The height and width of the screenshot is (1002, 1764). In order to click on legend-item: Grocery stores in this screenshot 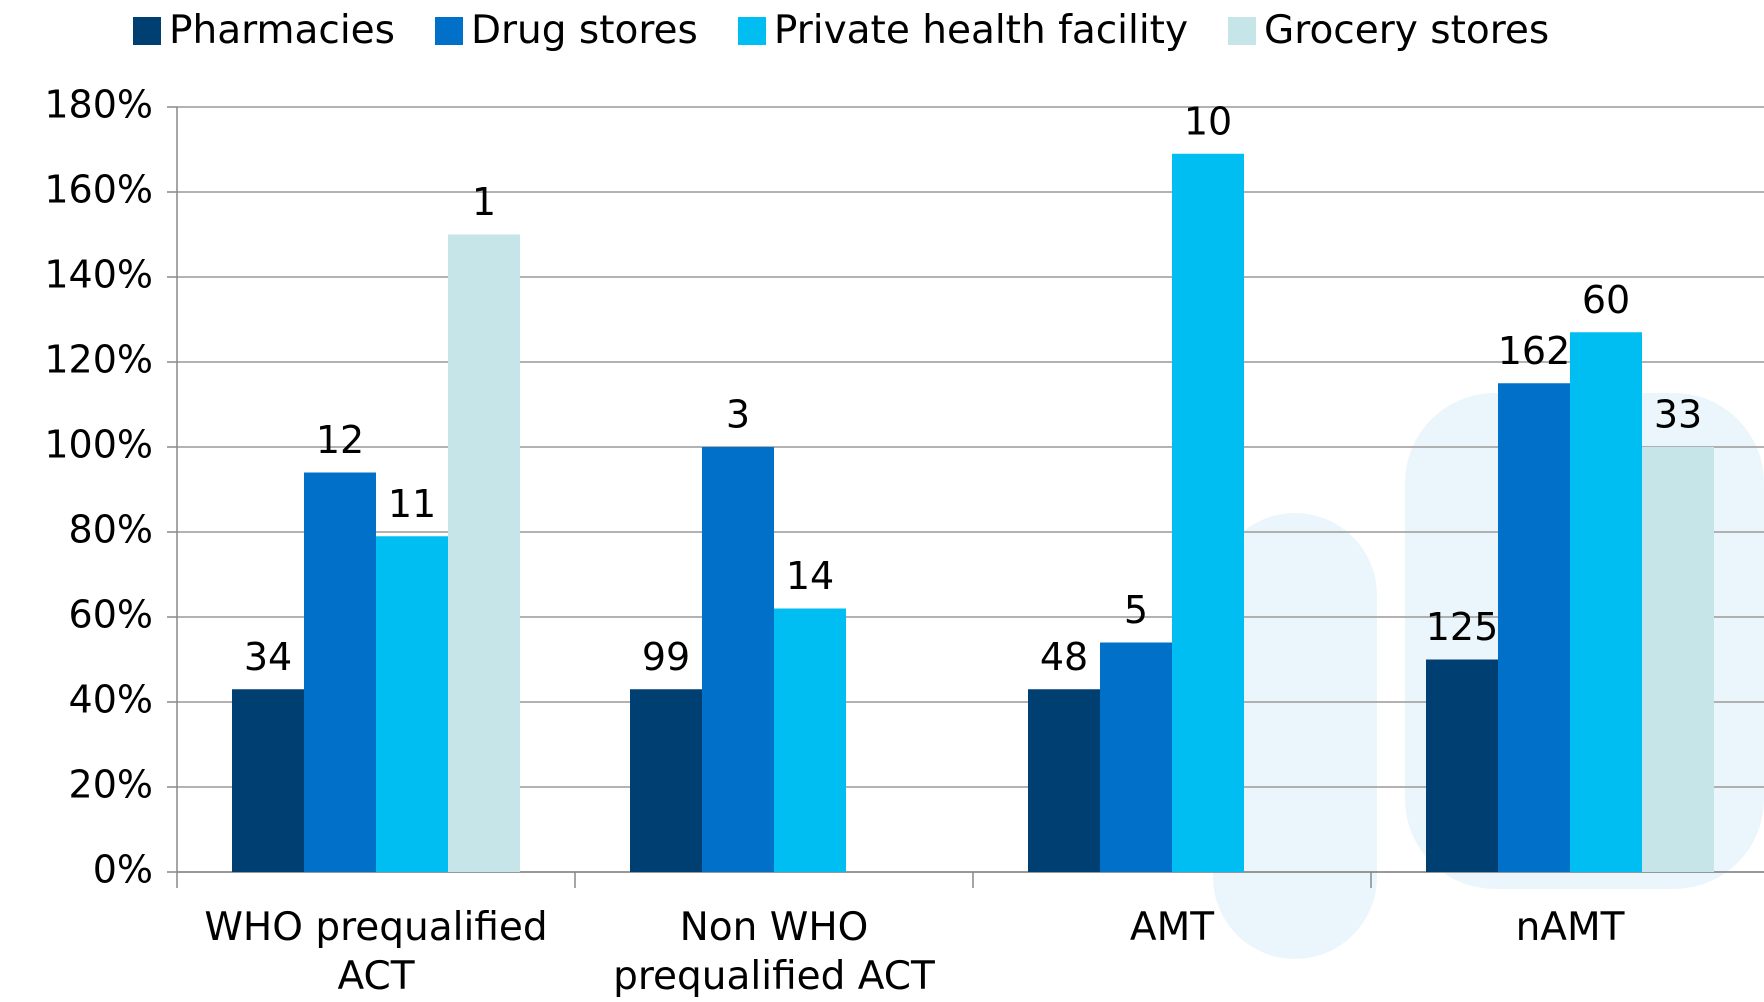, I will do `click(1388, 30)`.